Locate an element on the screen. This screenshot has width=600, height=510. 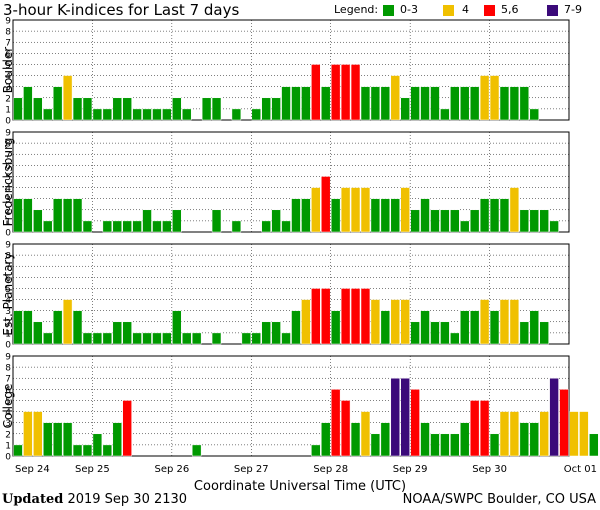
x-tick-label: Sep 28 is located at coordinates (330, 469).